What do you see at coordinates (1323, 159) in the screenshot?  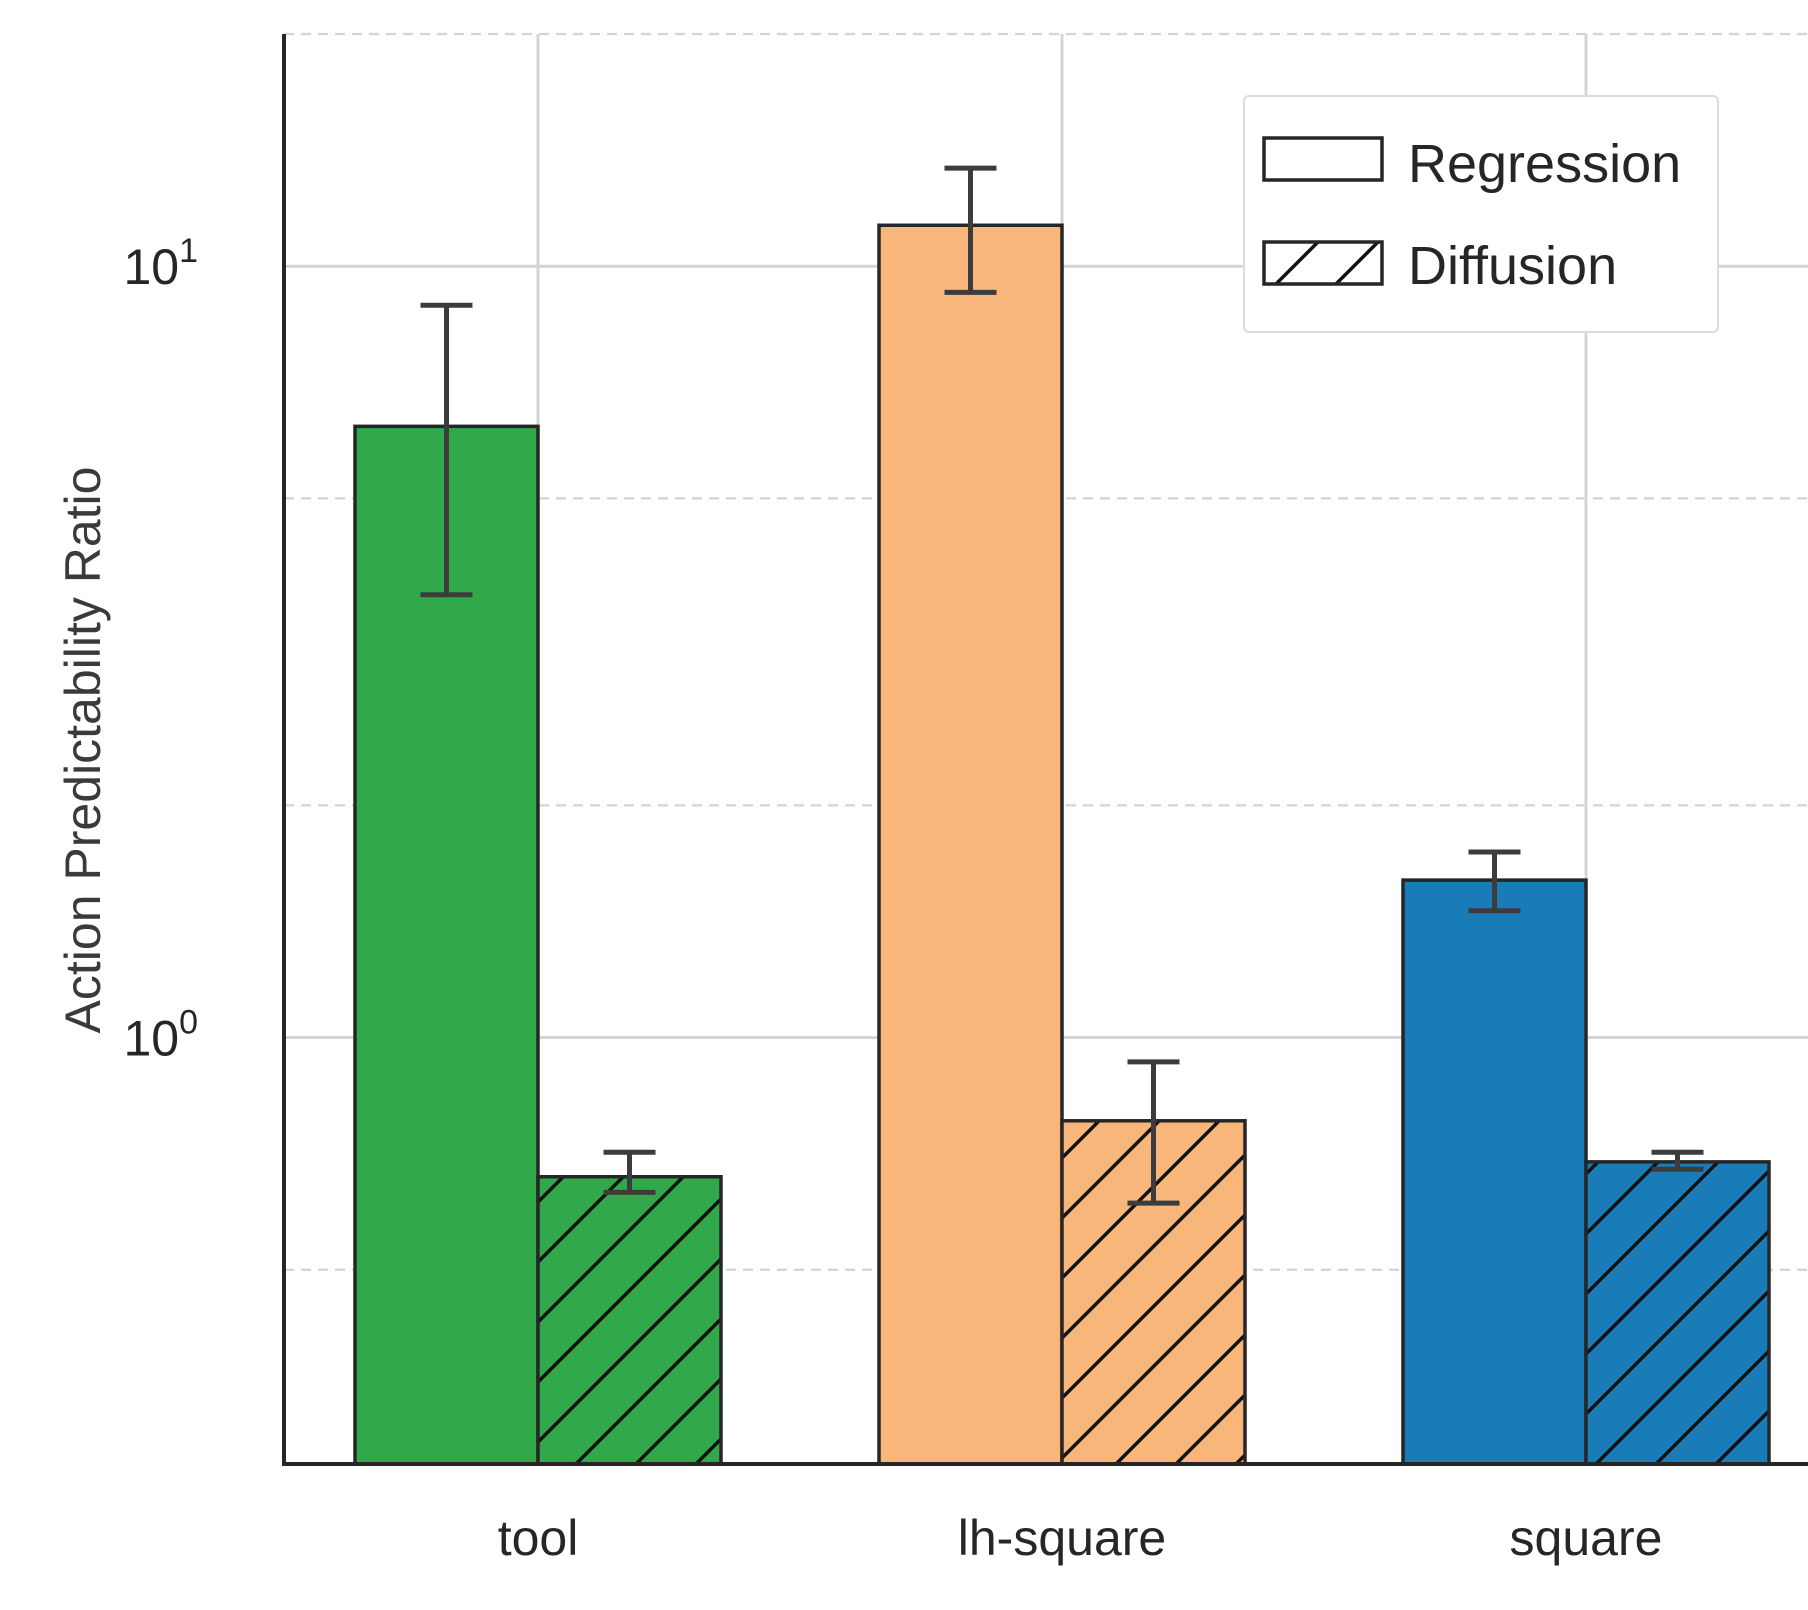 I see `legend-swatch-regression` at bounding box center [1323, 159].